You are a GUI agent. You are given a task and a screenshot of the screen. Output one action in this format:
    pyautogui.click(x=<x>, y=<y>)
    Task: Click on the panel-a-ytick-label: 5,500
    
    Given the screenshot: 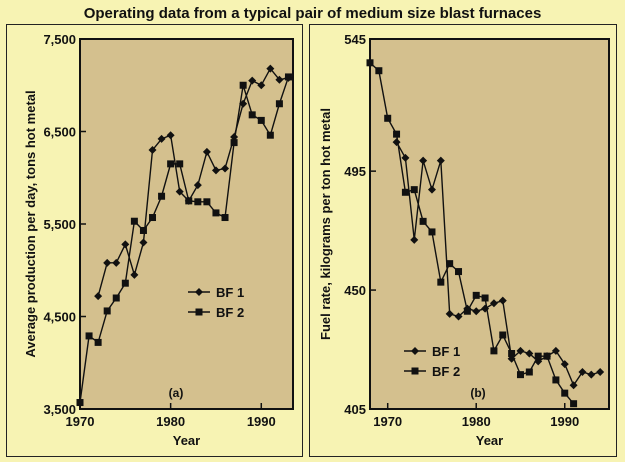 What is the action you would take?
    pyautogui.click(x=59, y=224)
    